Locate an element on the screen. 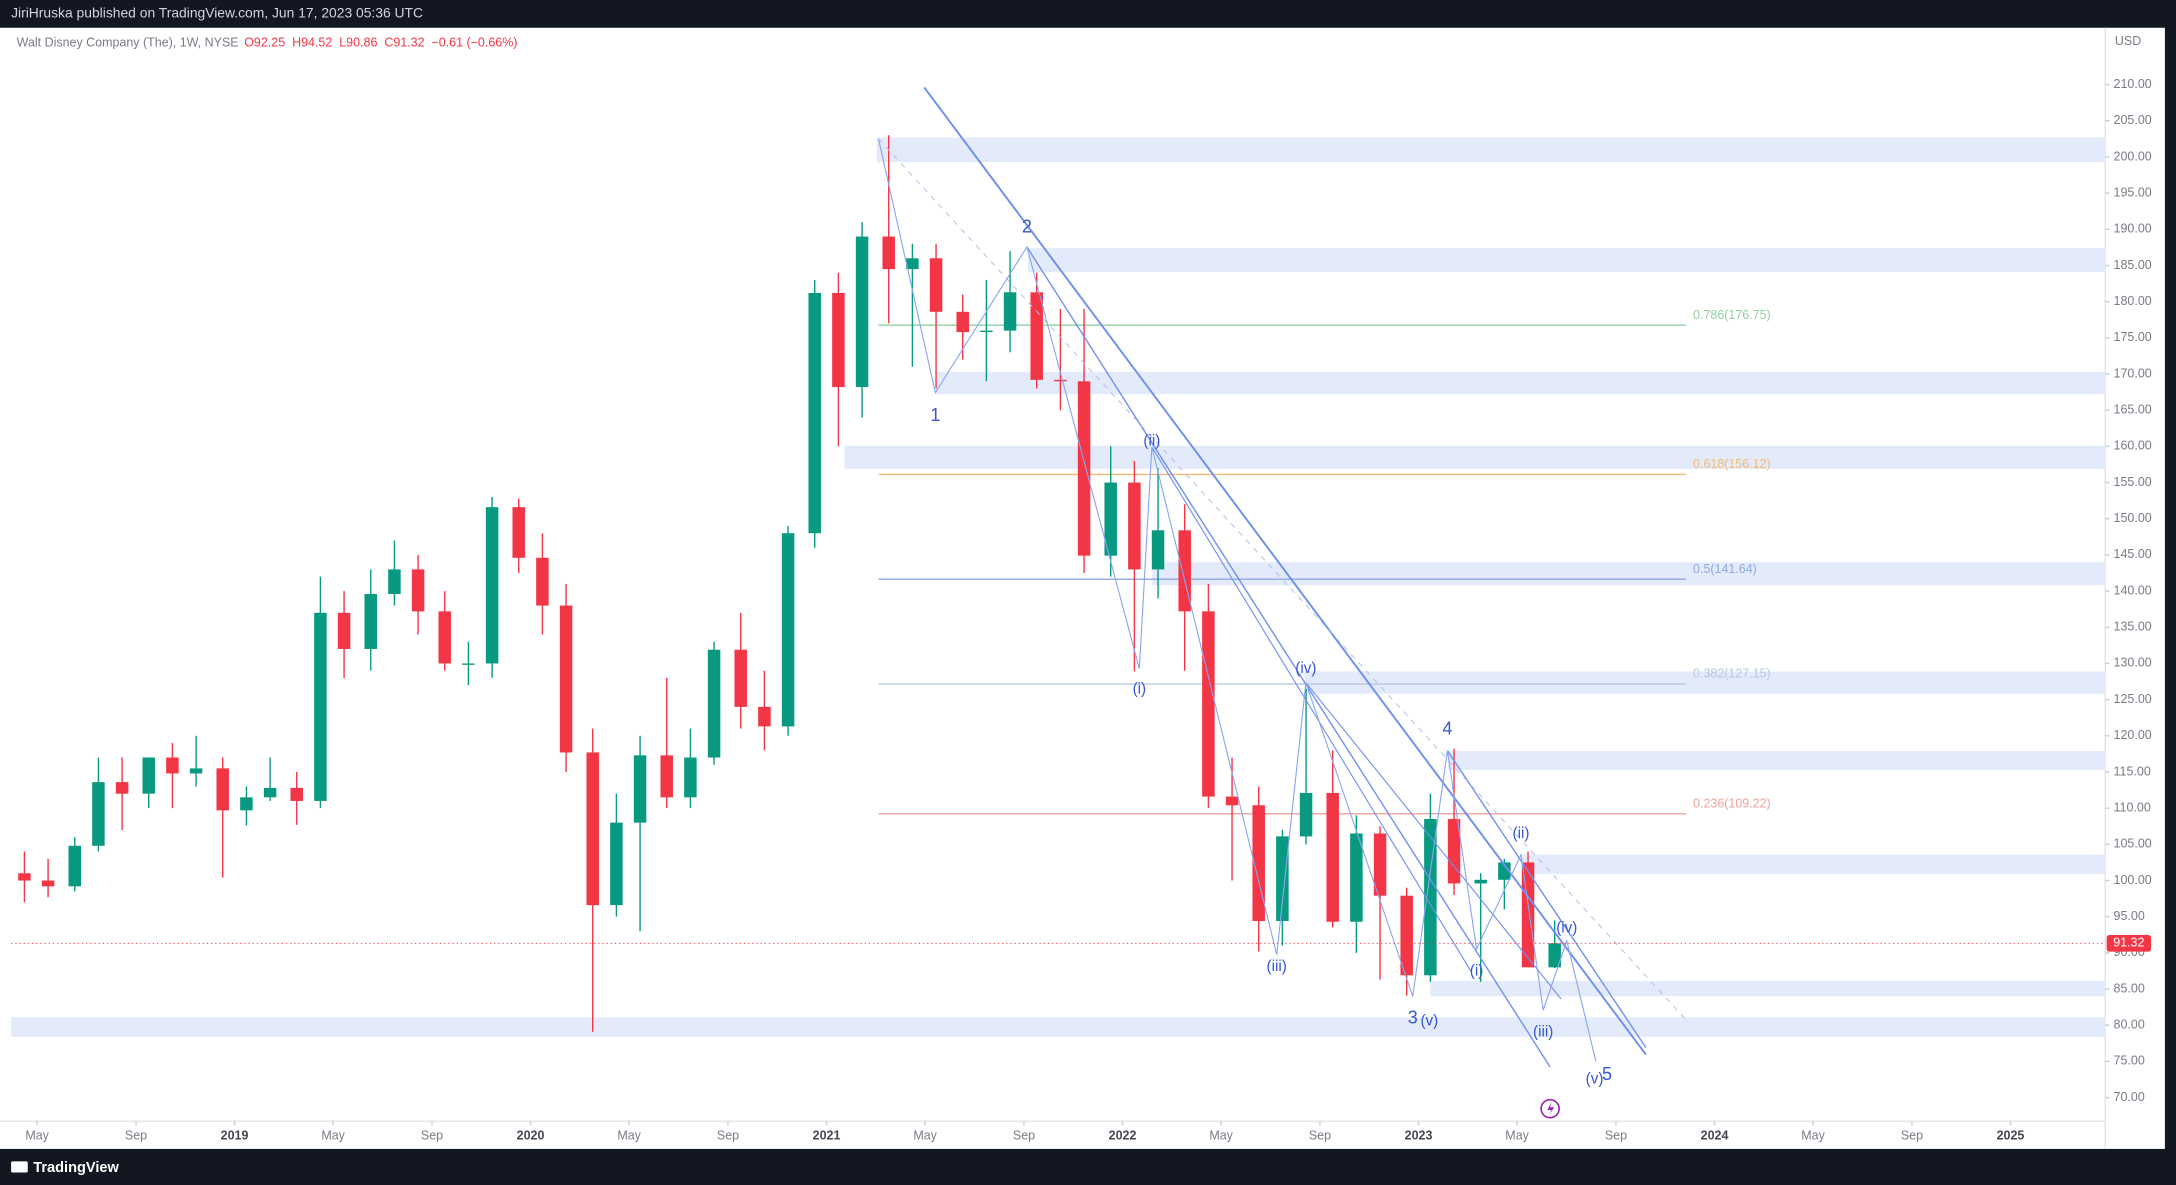  ohlc-value: L90.86 is located at coordinates (358, 42).